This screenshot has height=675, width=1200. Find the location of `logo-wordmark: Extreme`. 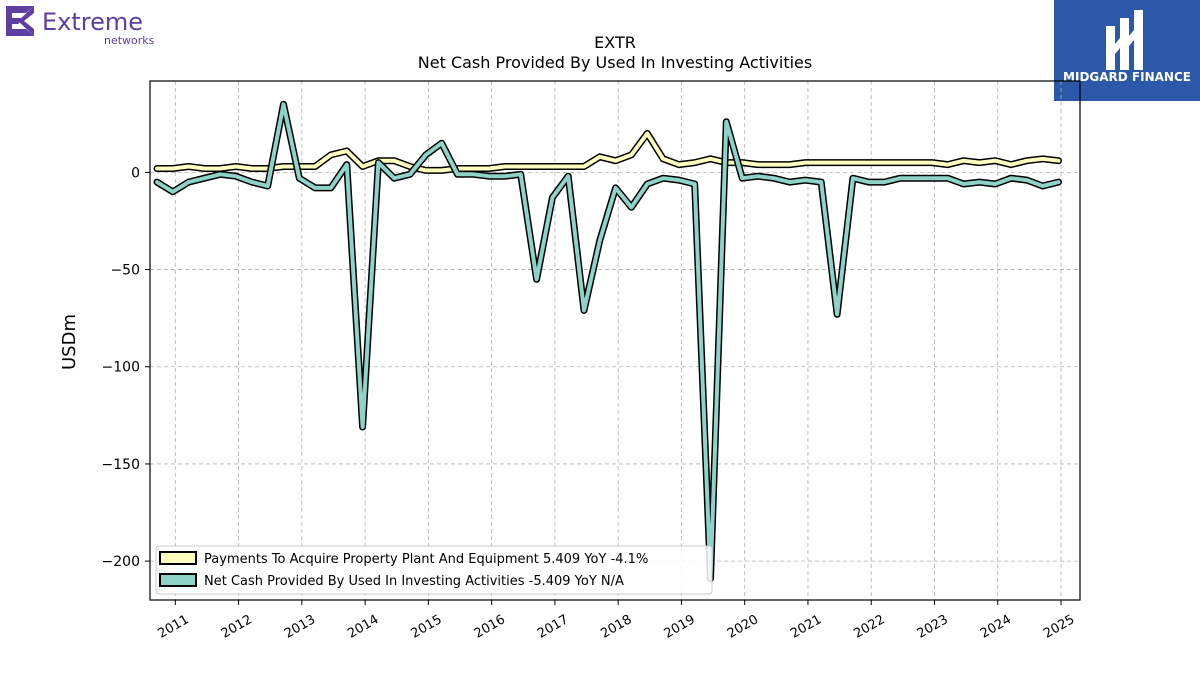

logo-wordmark: Extreme is located at coordinates (92, 22).